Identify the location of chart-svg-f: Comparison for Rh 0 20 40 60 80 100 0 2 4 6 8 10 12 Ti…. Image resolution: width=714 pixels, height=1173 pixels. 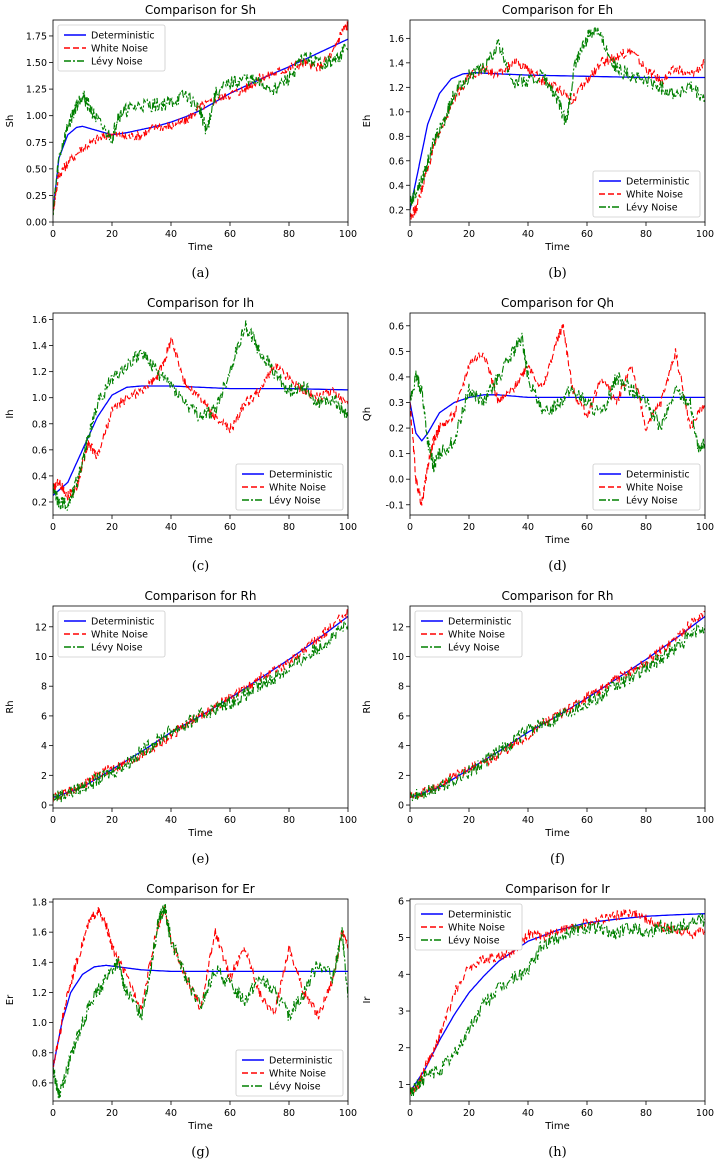
(538, 714).